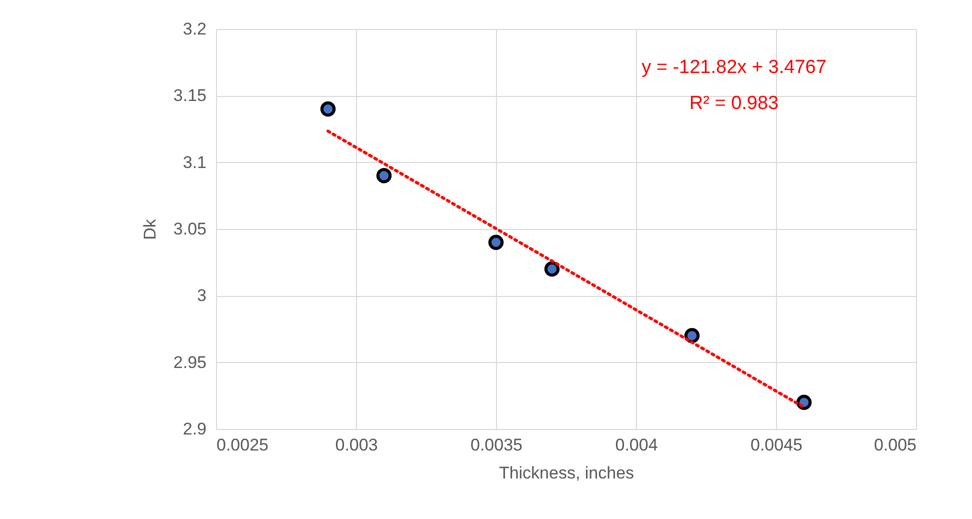 This screenshot has height=519, width=972. What do you see at coordinates (496, 445) in the screenshot?
I see `x-tick-label: 0.0035` at bounding box center [496, 445].